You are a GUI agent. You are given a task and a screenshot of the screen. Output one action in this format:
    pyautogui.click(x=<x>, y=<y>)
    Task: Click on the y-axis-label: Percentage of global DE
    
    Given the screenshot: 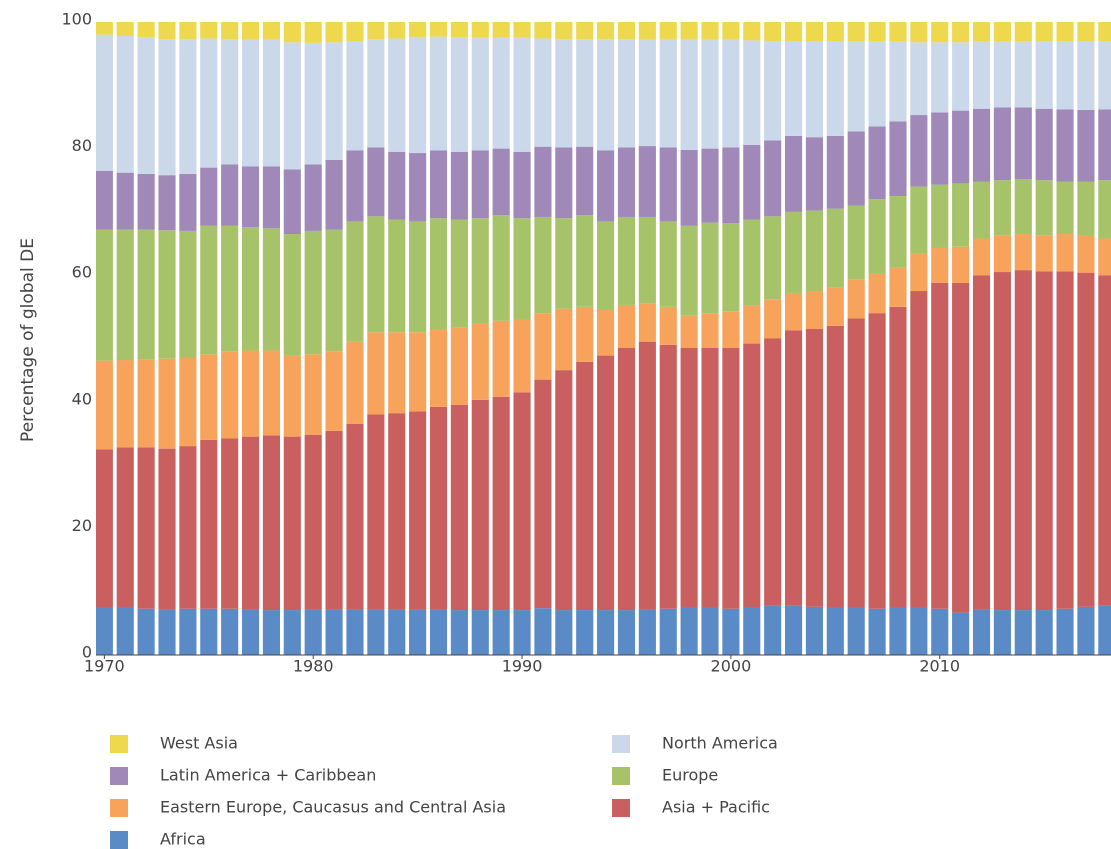 What is the action you would take?
    pyautogui.click(x=28, y=340)
    